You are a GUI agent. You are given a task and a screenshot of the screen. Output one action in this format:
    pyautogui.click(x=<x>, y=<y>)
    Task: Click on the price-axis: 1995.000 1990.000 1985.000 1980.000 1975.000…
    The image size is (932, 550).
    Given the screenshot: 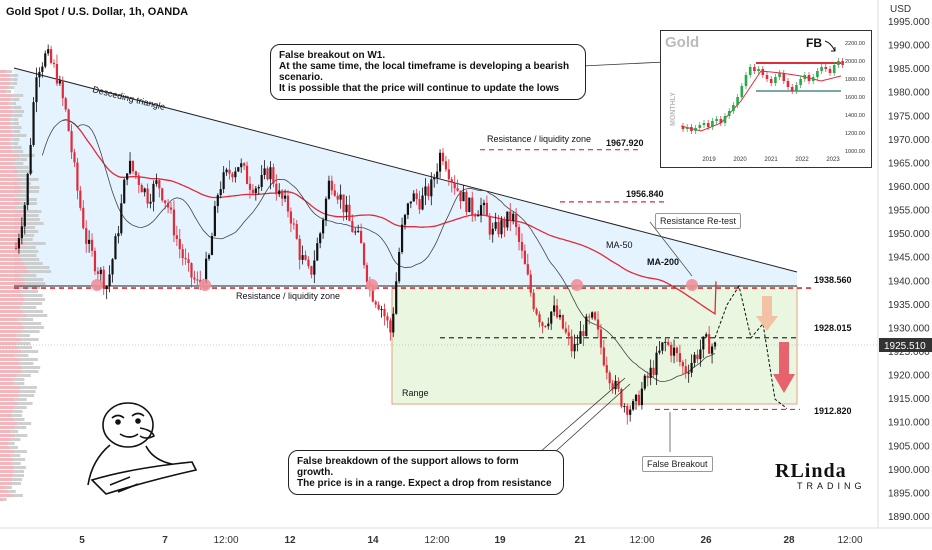 What is the action you would take?
    pyautogui.click(x=909, y=270)
    